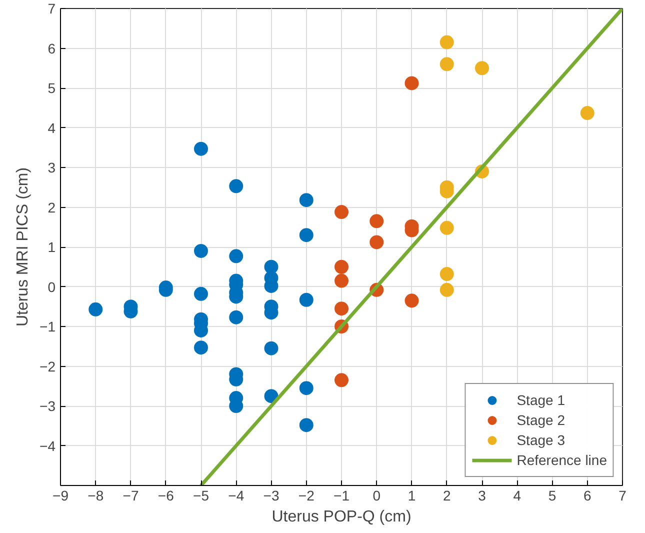  I want to click on x-tick-label: 3, so click(482, 496).